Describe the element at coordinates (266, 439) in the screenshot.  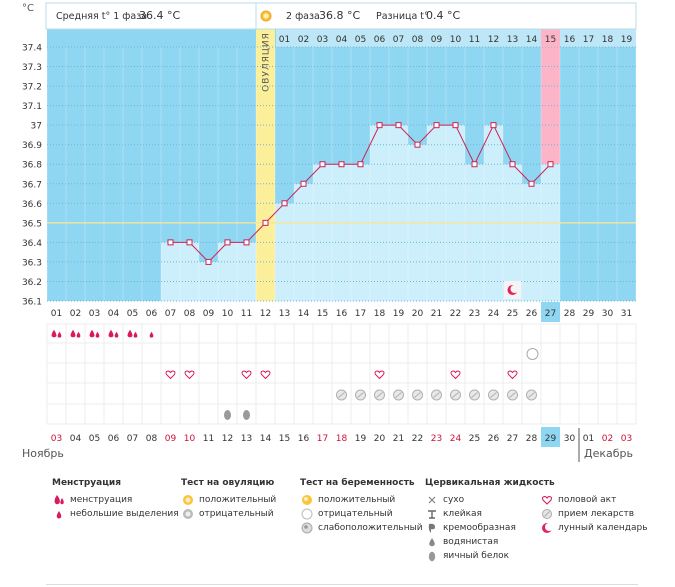
I see `date-label: 14` at that location.